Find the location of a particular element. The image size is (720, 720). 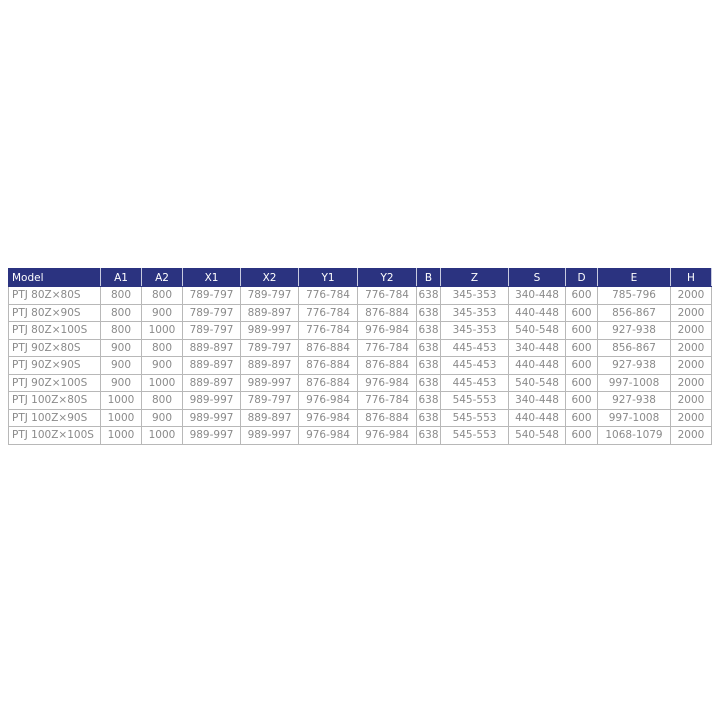

column-header-a2: A2 is located at coordinates (162, 277).